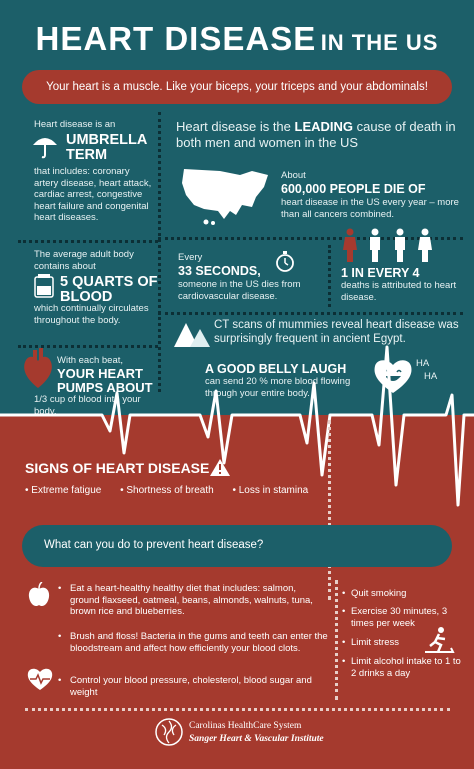 This screenshot has width=474, height=769. Describe the element at coordinates (117, 468) in the screenshot. I see `signs-title: SIGNS OF HEART DISEASE` at that location.